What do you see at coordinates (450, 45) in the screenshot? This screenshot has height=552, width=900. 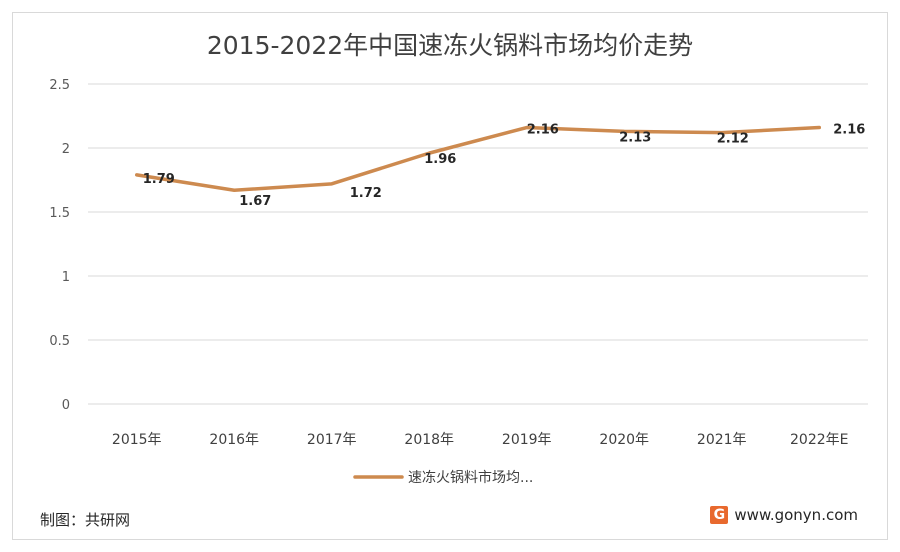 I see `chart-title: 2015-2022年中国速冻火锅料市场均价走势` at bounding box center [450, 45].